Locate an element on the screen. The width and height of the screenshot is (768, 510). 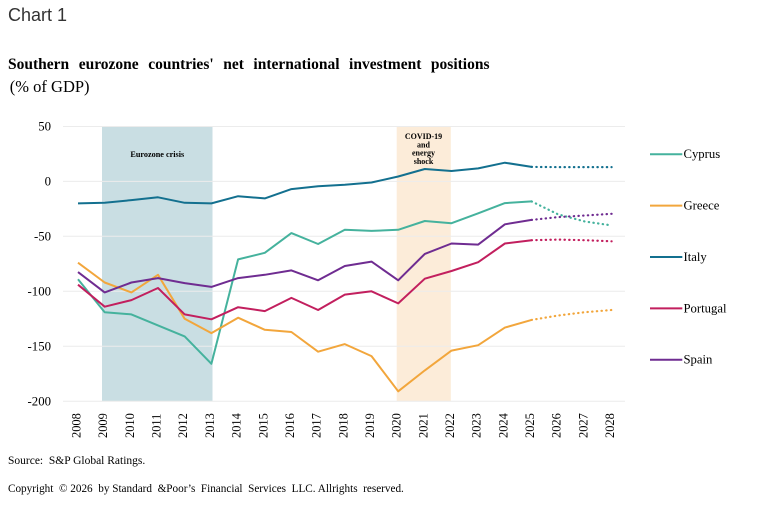
svg-text: -100 is located at coordinates (39, 291).